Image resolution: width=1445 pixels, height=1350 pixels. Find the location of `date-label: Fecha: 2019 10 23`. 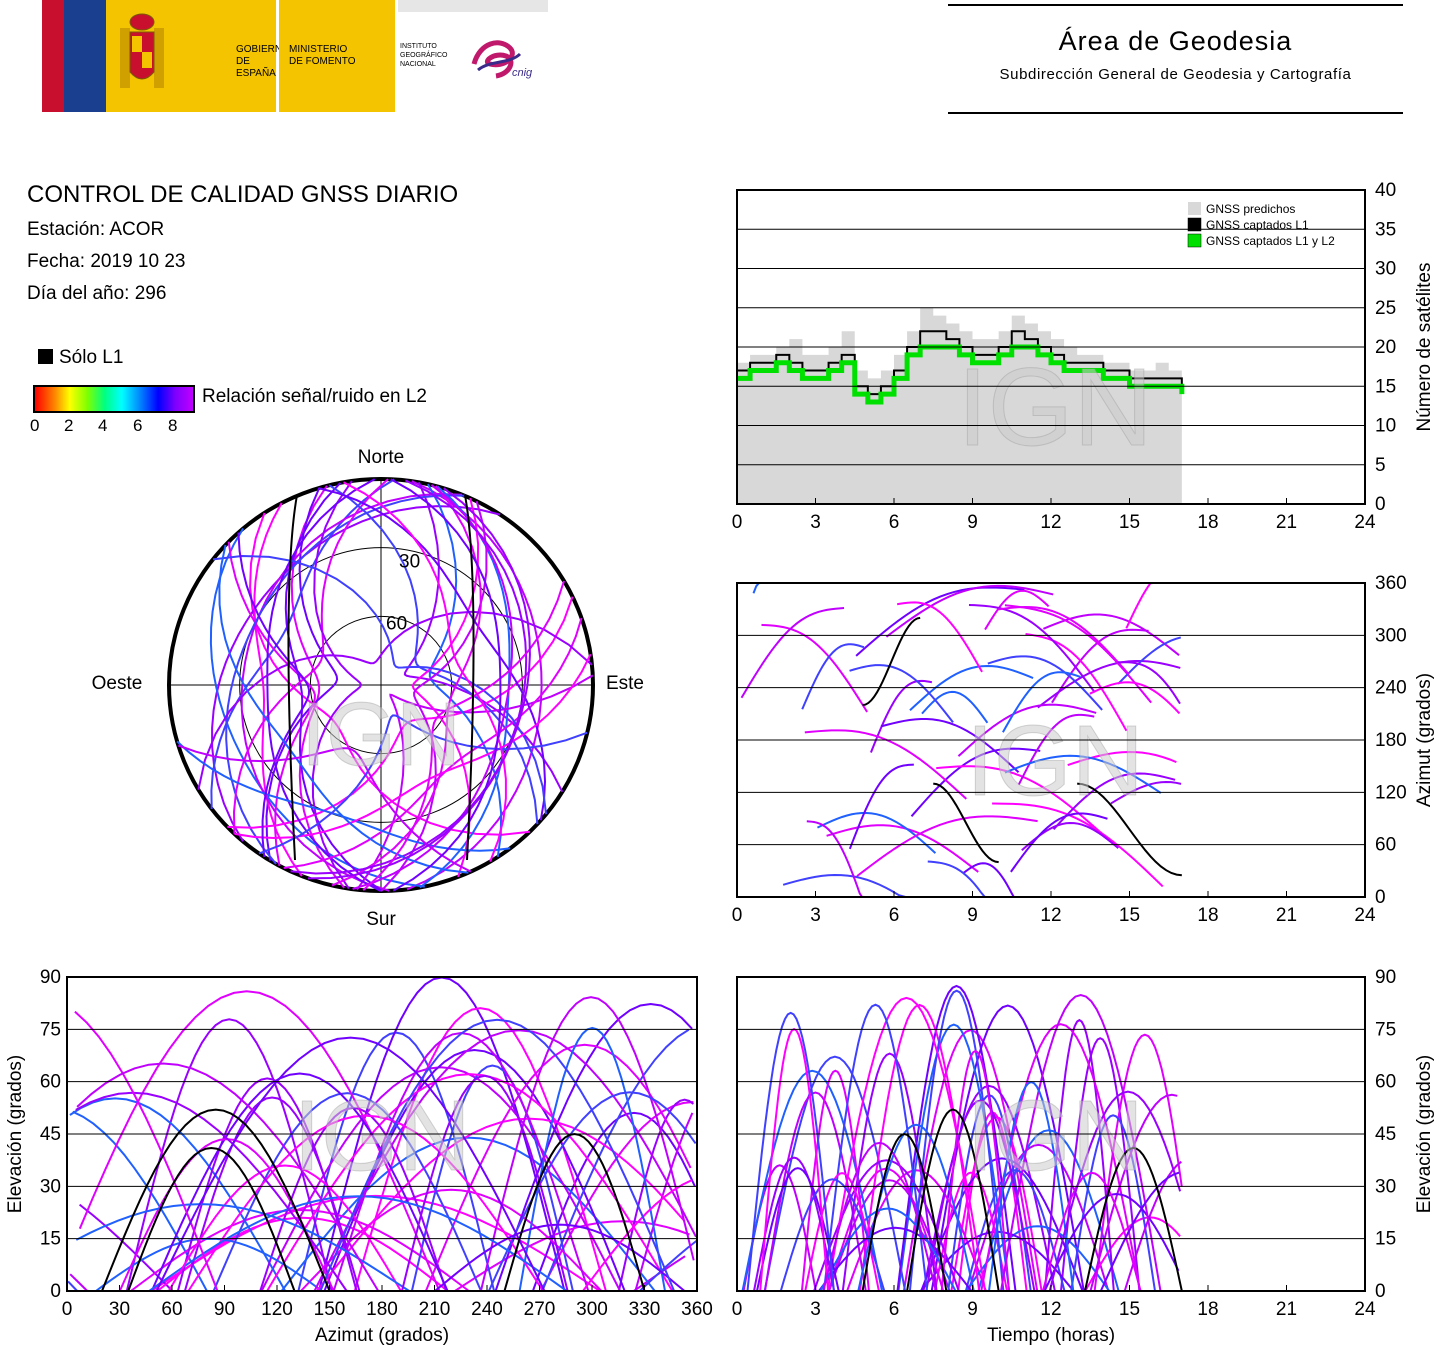

date-label: Fecha: 2019 10 23 is located at coordinates (106, 261).